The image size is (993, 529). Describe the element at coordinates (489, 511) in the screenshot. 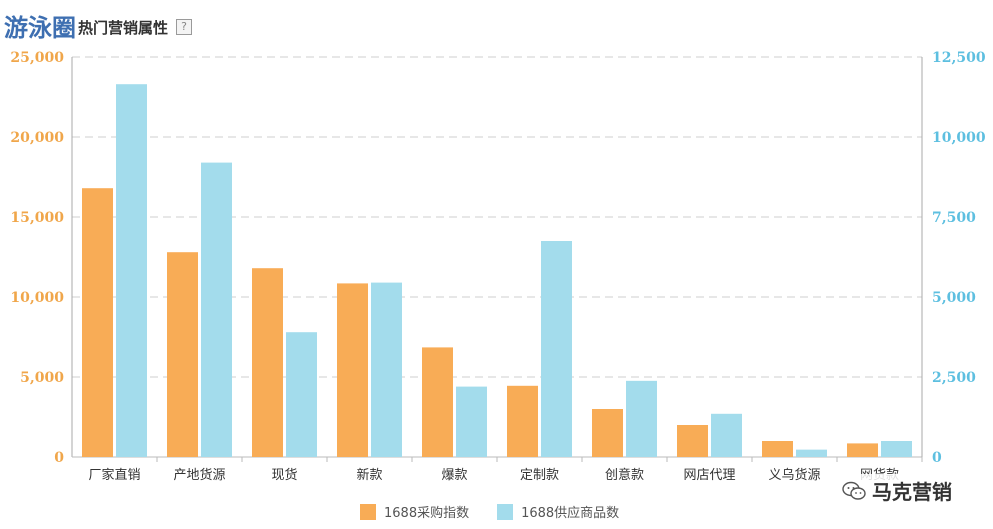

I see `legend: 1688采购指数 1688供应商品数` at that location.